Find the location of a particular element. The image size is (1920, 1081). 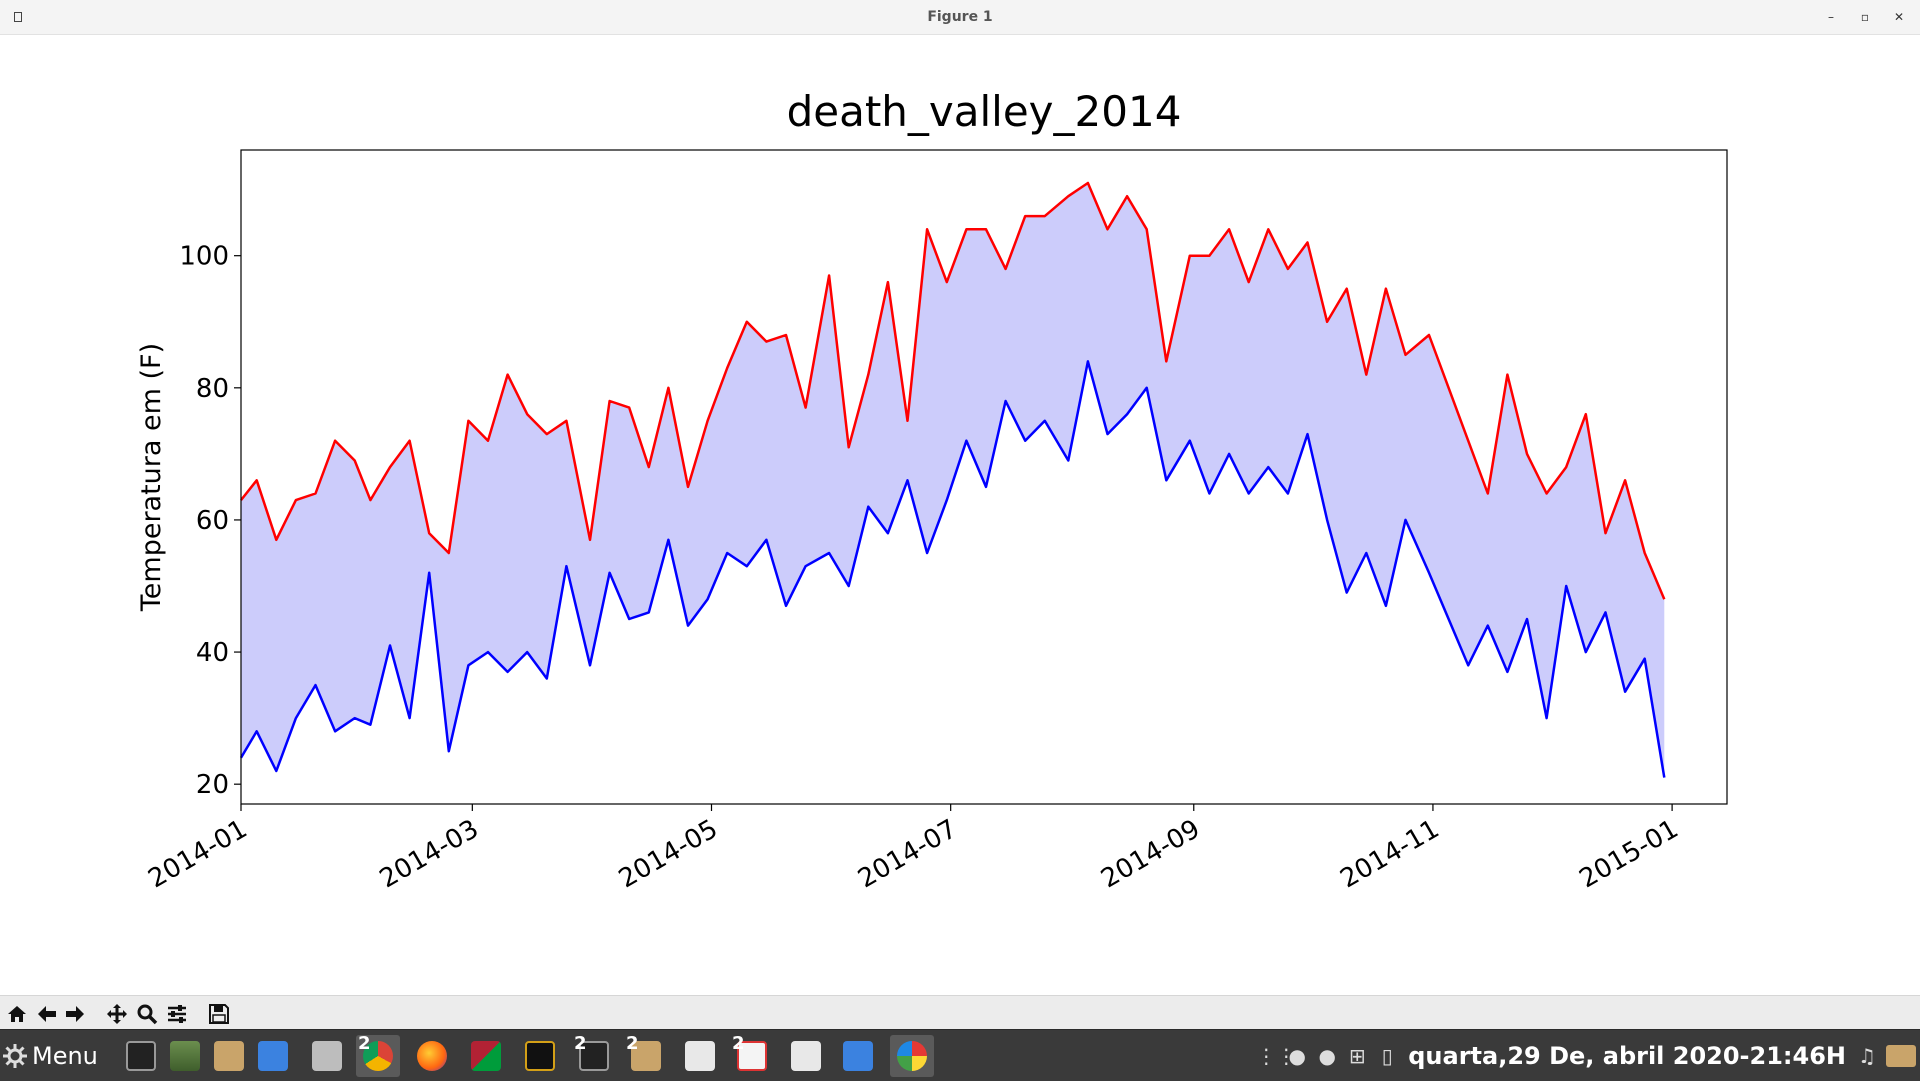

y-tick-label: 20 is located at coordinates (212, 785).